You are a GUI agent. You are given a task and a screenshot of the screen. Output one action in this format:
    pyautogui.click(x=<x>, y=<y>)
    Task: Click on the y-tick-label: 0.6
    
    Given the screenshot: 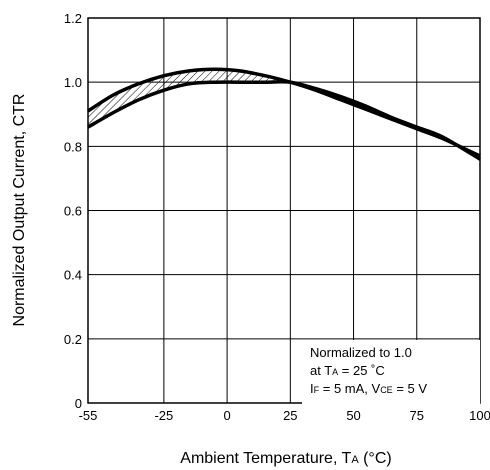 What is the action you would take?
    pyautogui.click(x=73, y=211)
    